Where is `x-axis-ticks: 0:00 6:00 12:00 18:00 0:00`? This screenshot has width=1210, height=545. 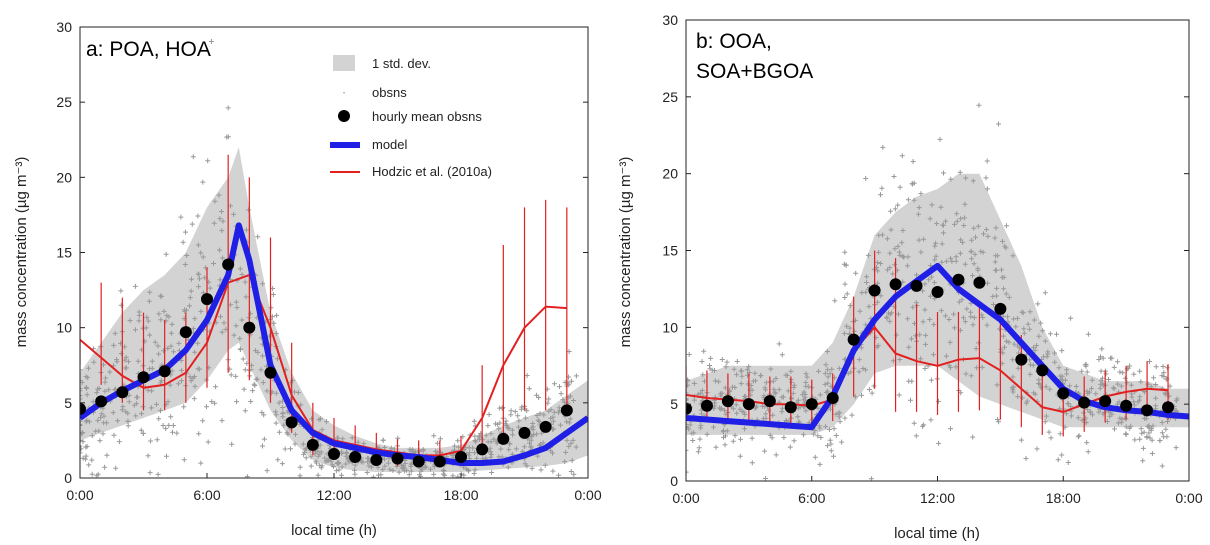
x-axis-ticks: 0:00 6:00 12:00 18:00 0:00 is located at coordinates (937, 491).